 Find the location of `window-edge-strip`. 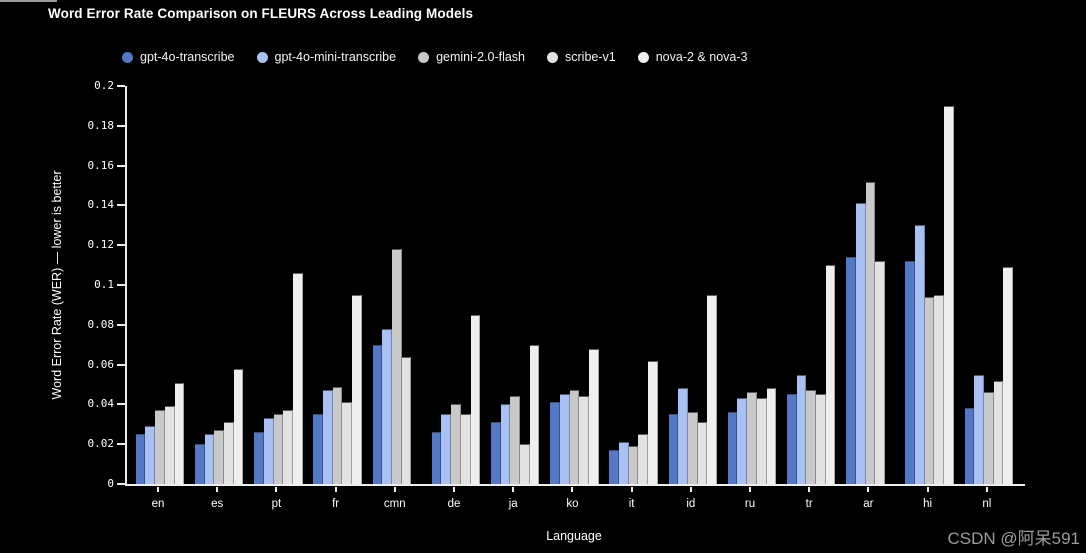

window-edge-strip is located at coordinates (28, 1).